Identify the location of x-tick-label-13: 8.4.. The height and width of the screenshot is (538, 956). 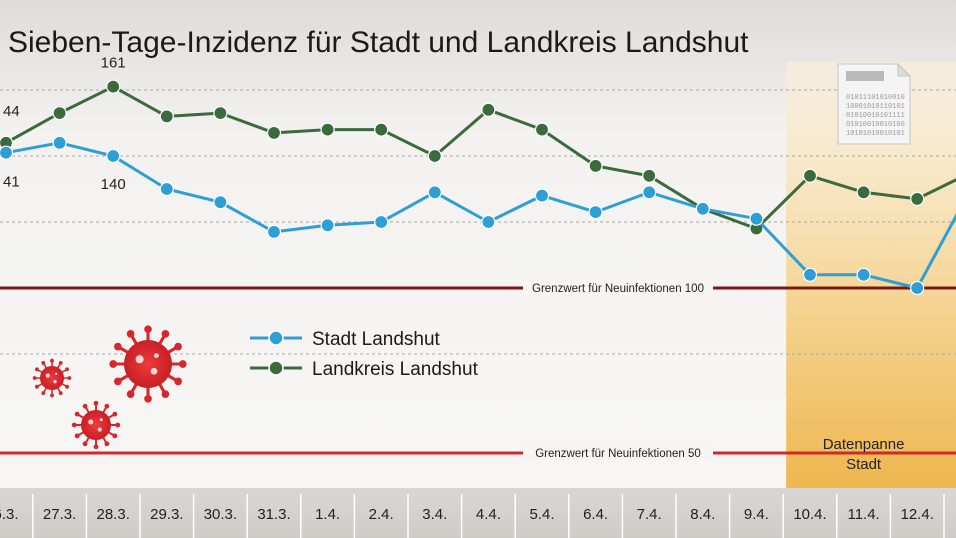
(702, 514).